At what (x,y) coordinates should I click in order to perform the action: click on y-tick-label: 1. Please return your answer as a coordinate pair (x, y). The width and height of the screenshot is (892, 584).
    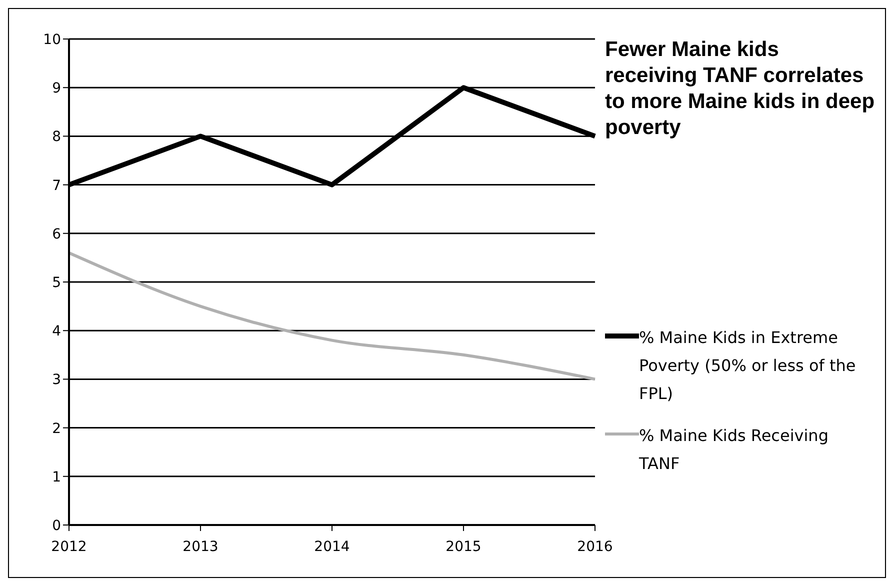
    Looking at the image, I should click on (56, 477).